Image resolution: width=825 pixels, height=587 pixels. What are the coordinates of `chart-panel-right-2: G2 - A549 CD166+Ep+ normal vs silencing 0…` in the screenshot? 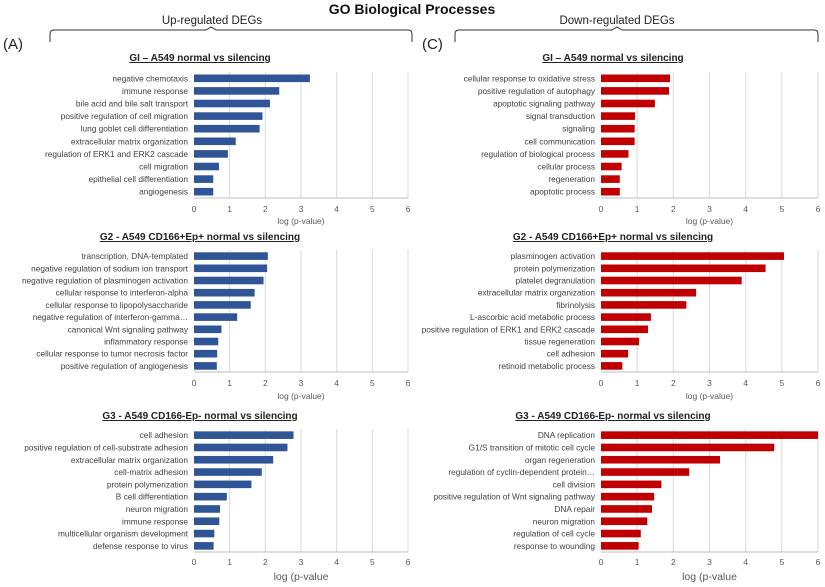 It's located at (621, 316).